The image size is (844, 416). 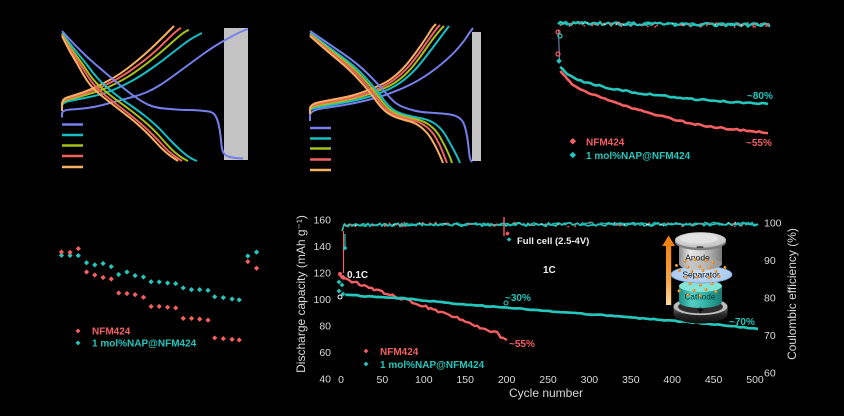 I want to click on svg-text: 140, so click(x=322, y=247).